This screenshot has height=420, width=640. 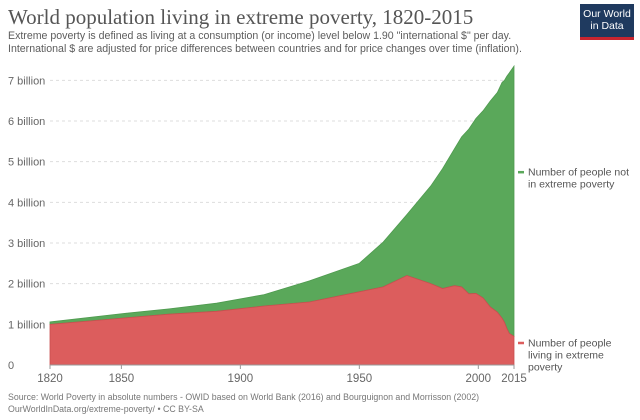 I want to click on x-tick-label: 1850, so click(x=122, y=379).